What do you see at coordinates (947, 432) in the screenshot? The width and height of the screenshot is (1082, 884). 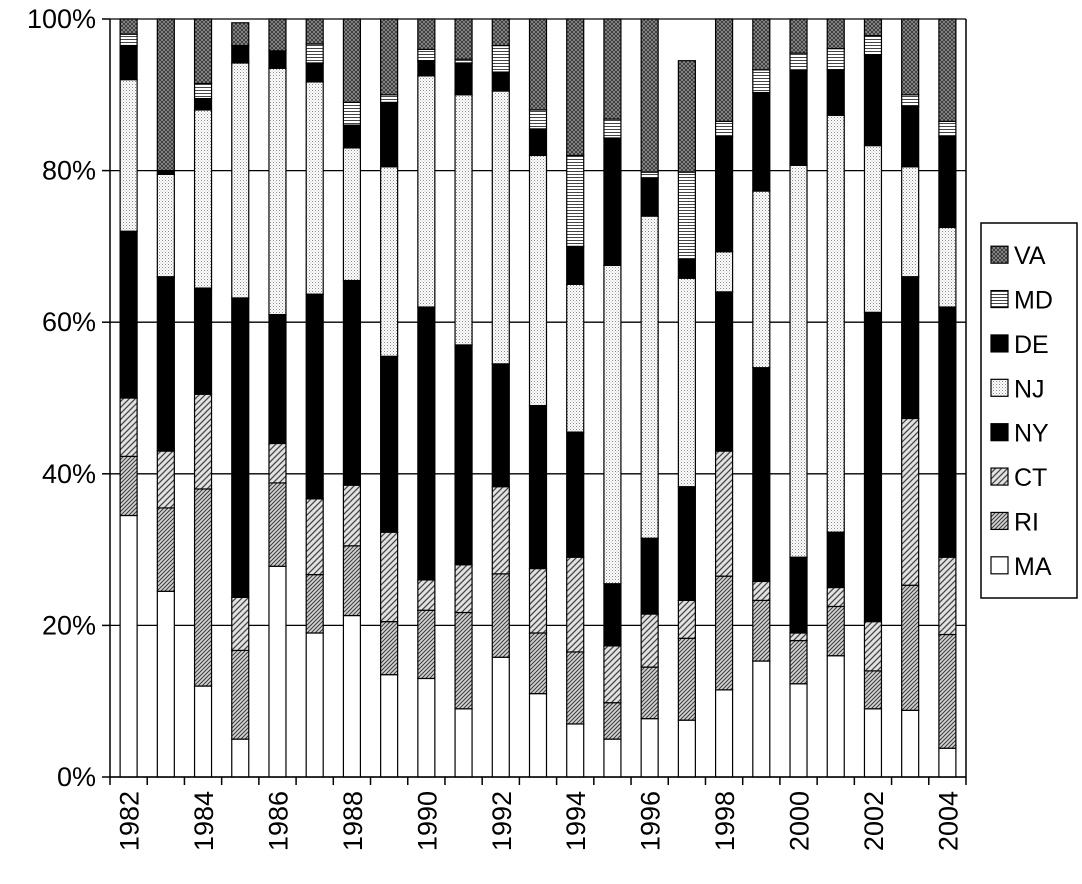 I see `bar-segment-ny-2004` at bounding box center [947, 432].